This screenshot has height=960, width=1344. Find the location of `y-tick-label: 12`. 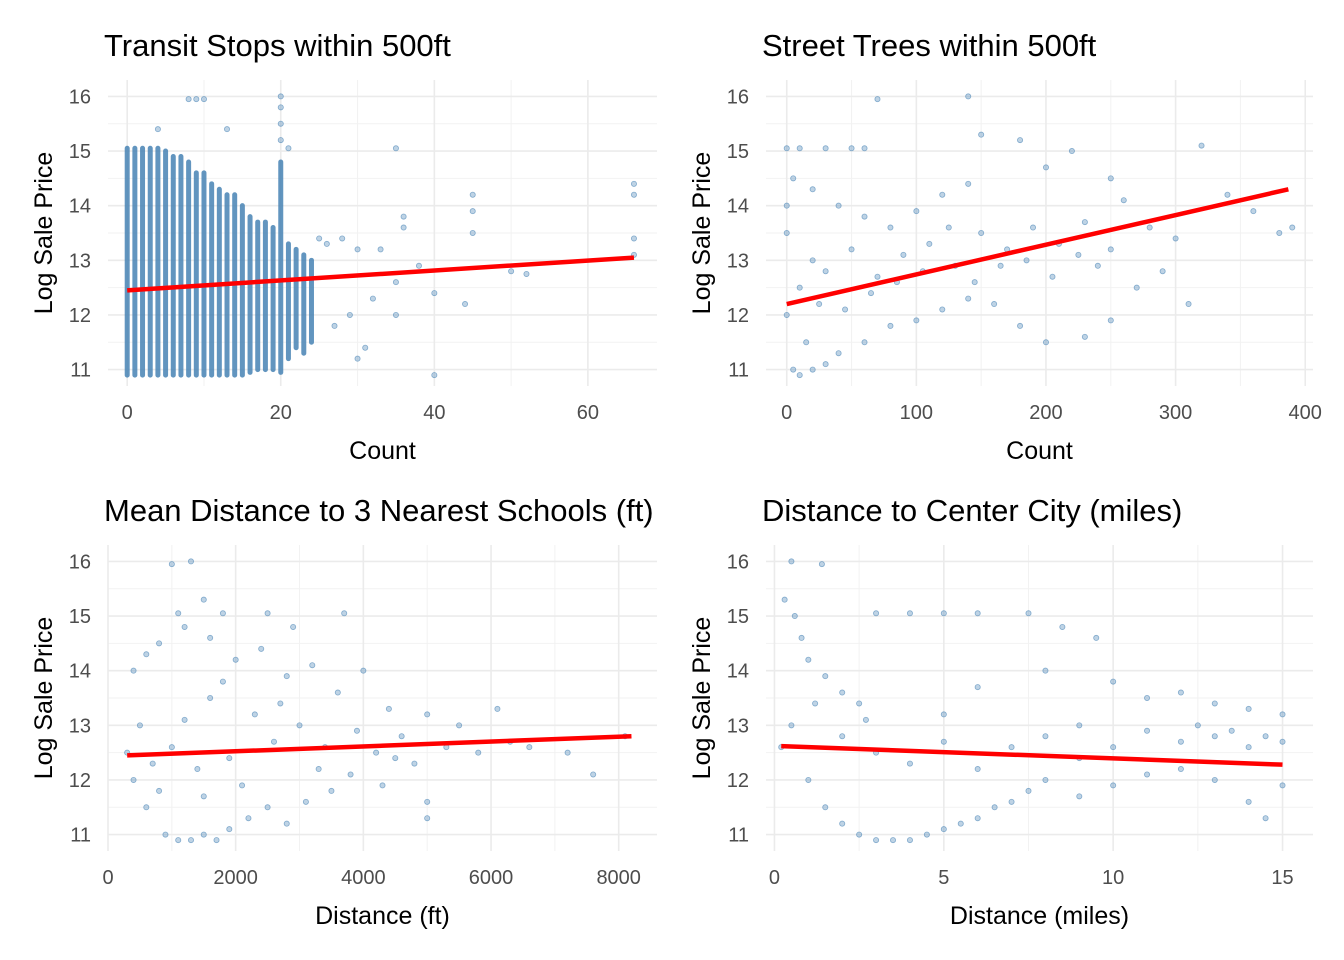

y-tick-label: 12 is located at coordinates (738, 781).